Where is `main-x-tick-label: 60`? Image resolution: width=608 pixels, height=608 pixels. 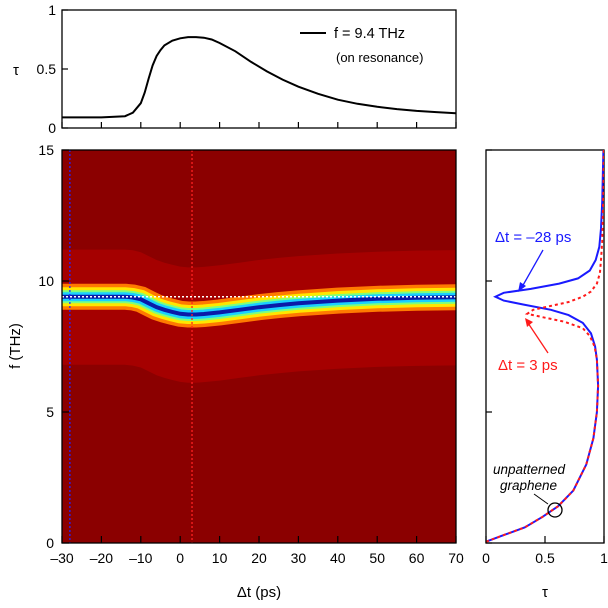
main-x-tick-label: 60 is located at coordinates (417, 558).